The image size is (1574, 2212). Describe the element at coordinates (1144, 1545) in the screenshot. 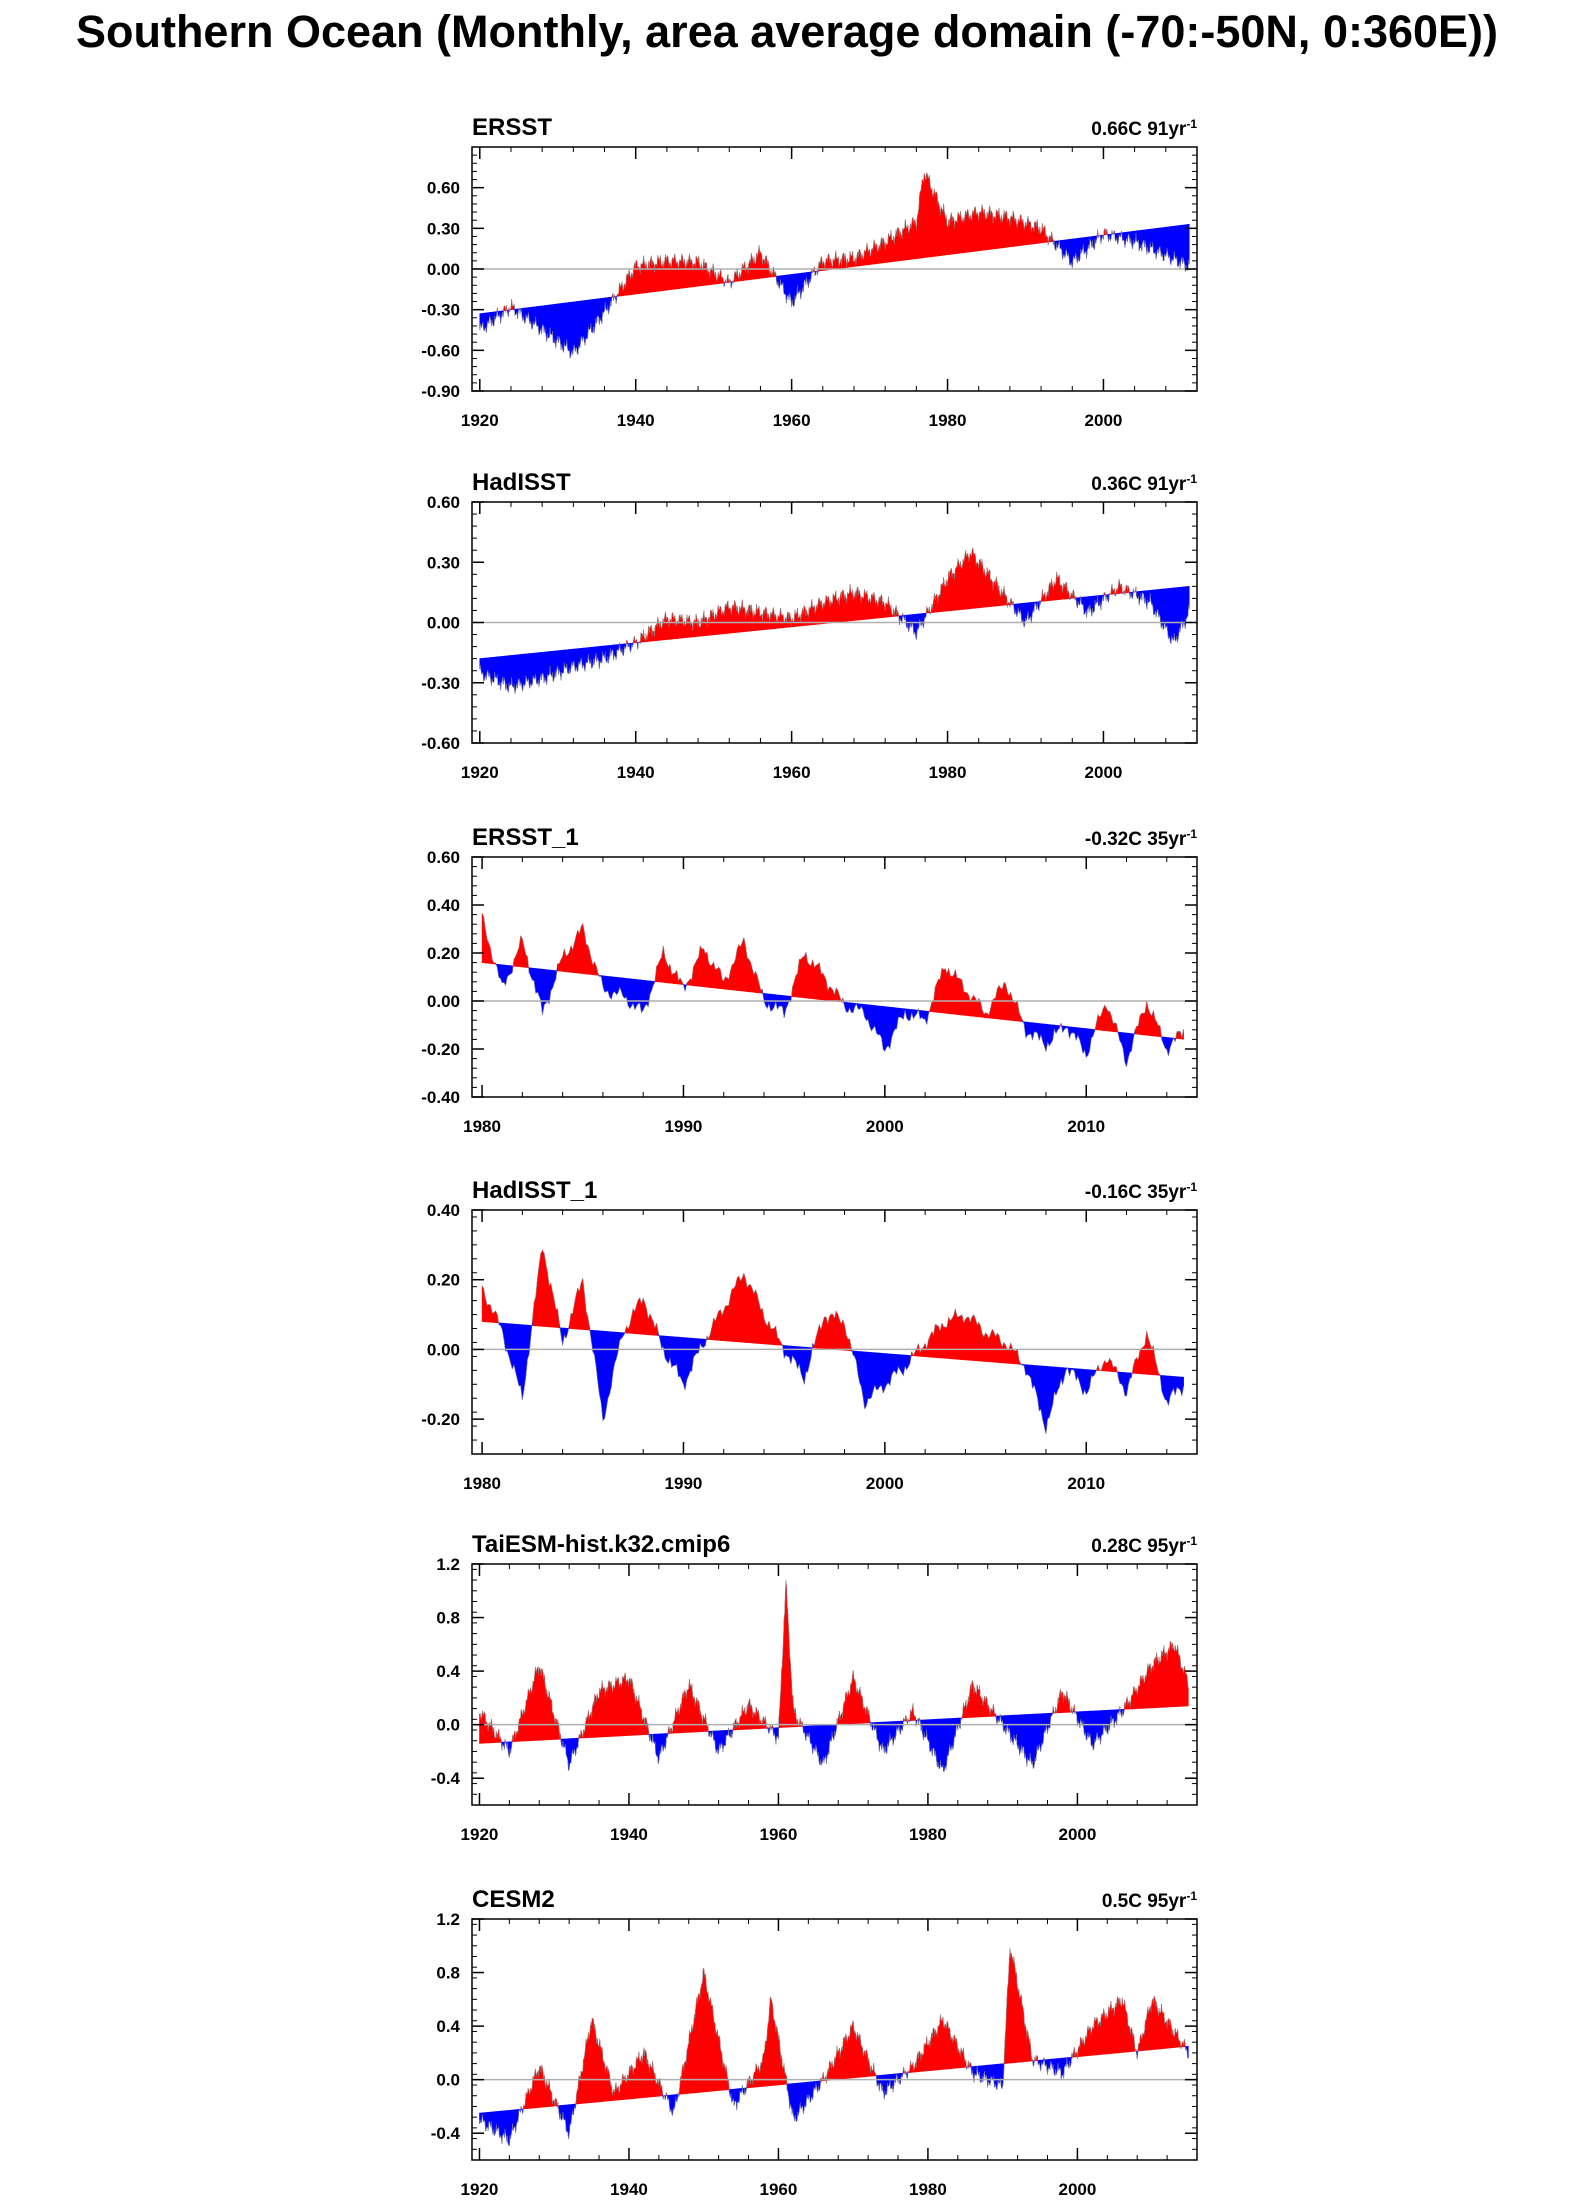

I see `panel-trend-label: 0.28C 95yr-1` at that location.